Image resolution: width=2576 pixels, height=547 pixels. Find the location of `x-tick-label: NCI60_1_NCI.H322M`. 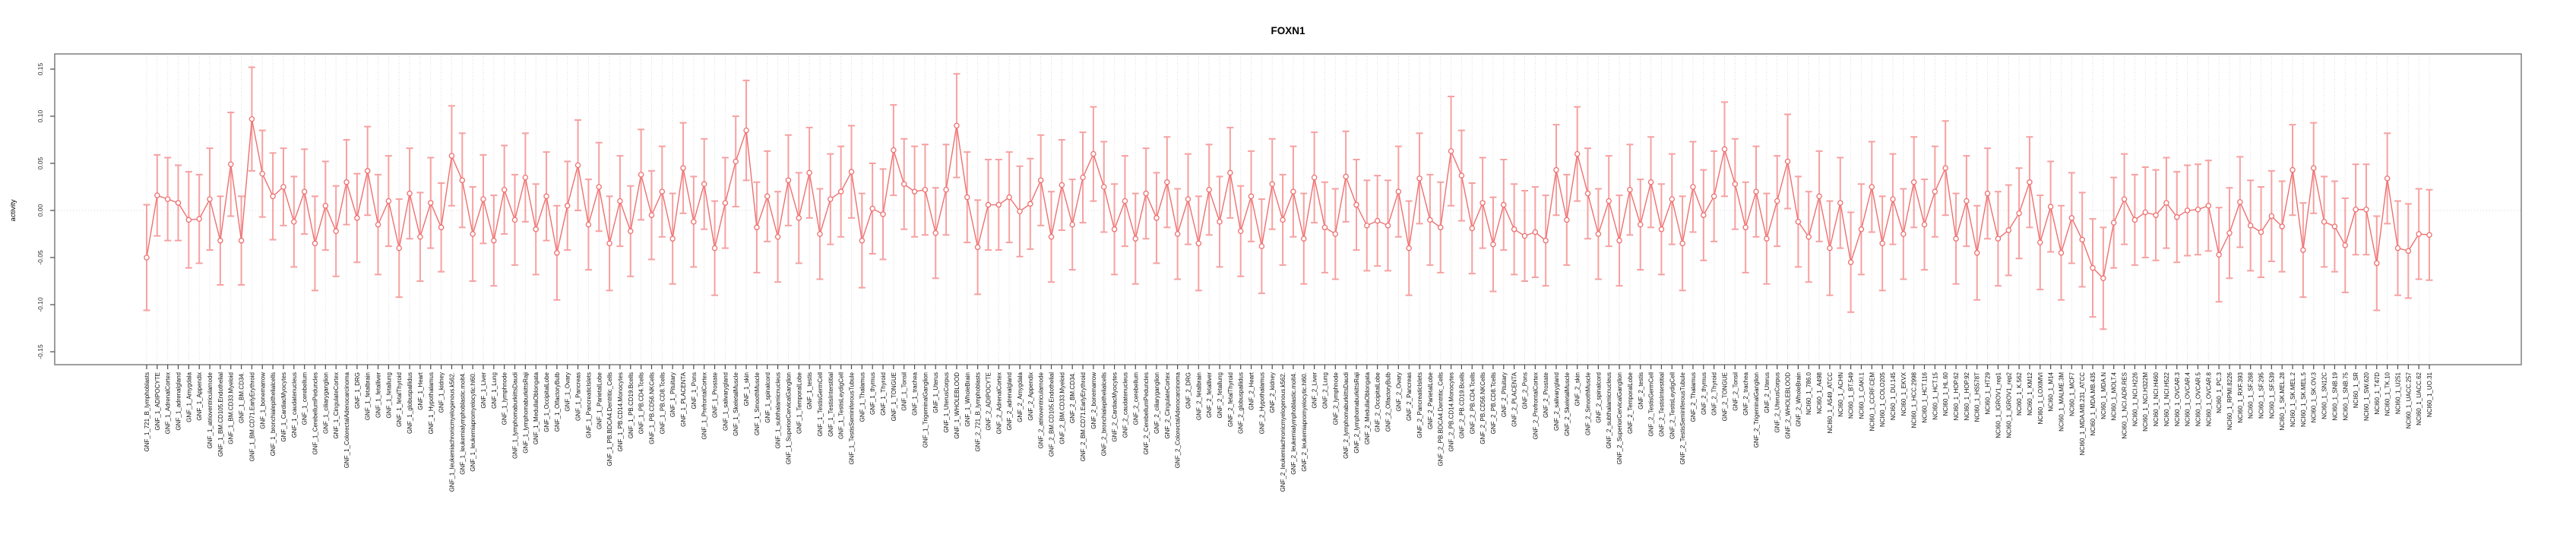

x-tick-label: NCI60_1_NCI.H322M is located at coordinates (2145, 402).